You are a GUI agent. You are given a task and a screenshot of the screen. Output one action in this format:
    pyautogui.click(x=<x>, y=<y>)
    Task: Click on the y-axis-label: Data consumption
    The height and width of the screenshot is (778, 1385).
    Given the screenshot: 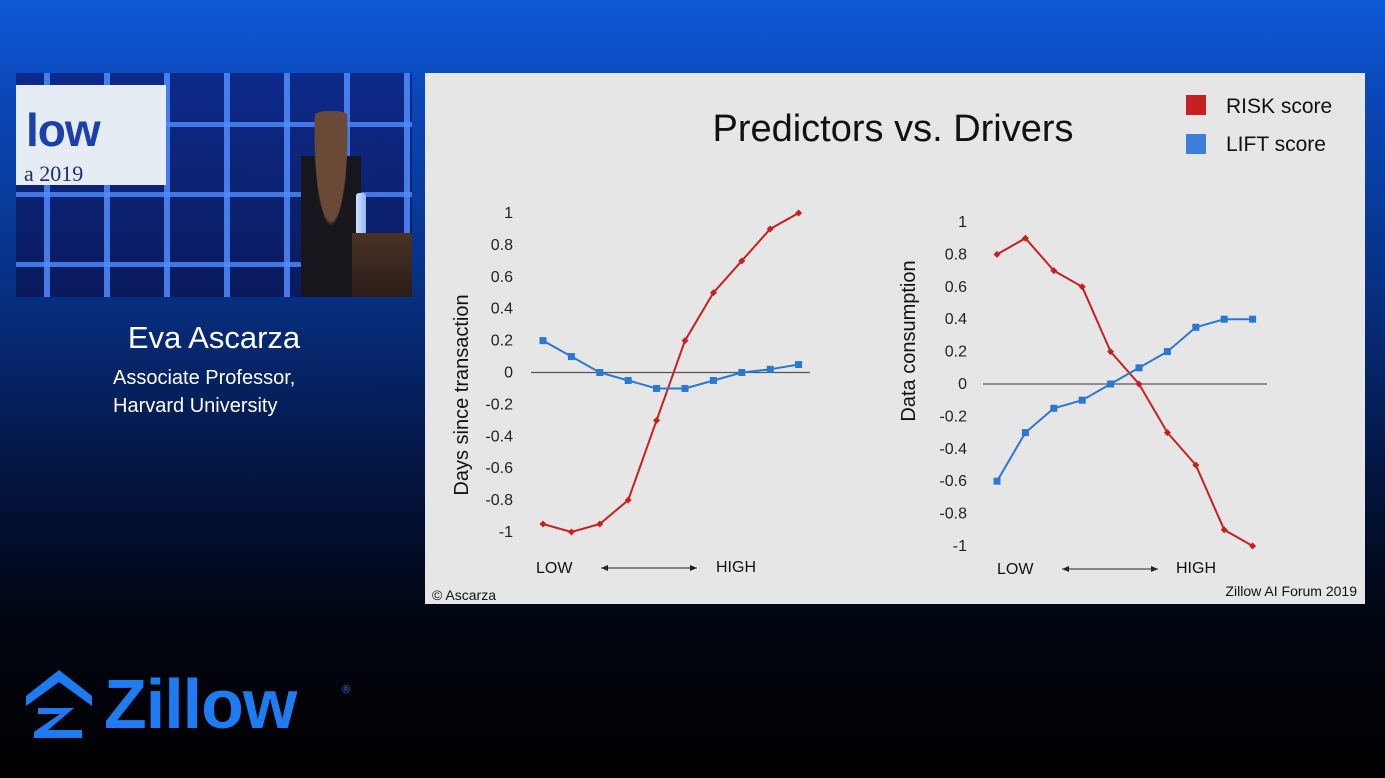 What is the action you would take?
    pyautogui.click(x=909, y=340)
    